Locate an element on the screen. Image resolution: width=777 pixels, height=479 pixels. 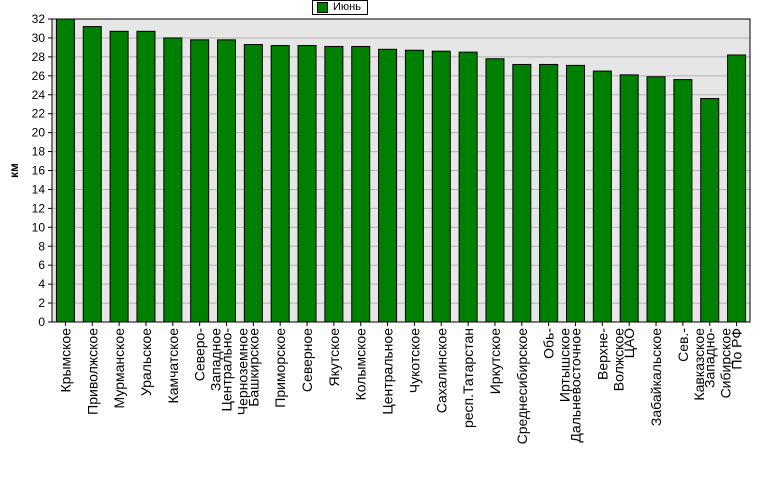
y-tick-label: 22 is located at coordinates (39, 114).